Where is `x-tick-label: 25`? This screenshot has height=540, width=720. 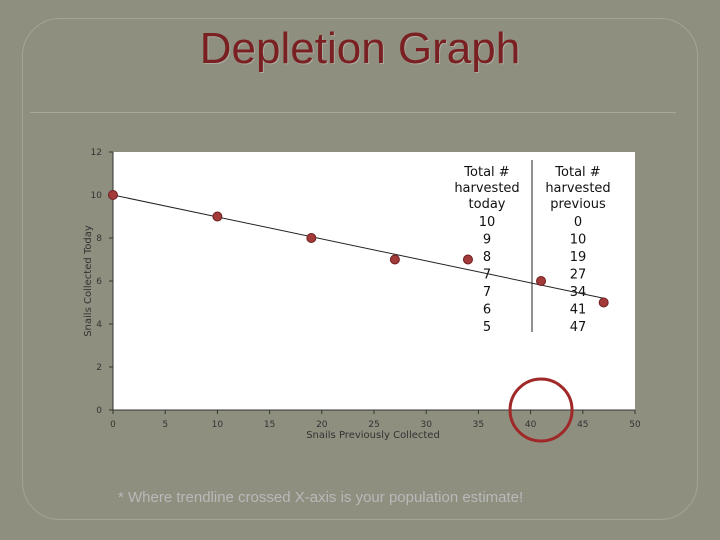 x-tick-label: 25 is located at coordinates (373, 425).